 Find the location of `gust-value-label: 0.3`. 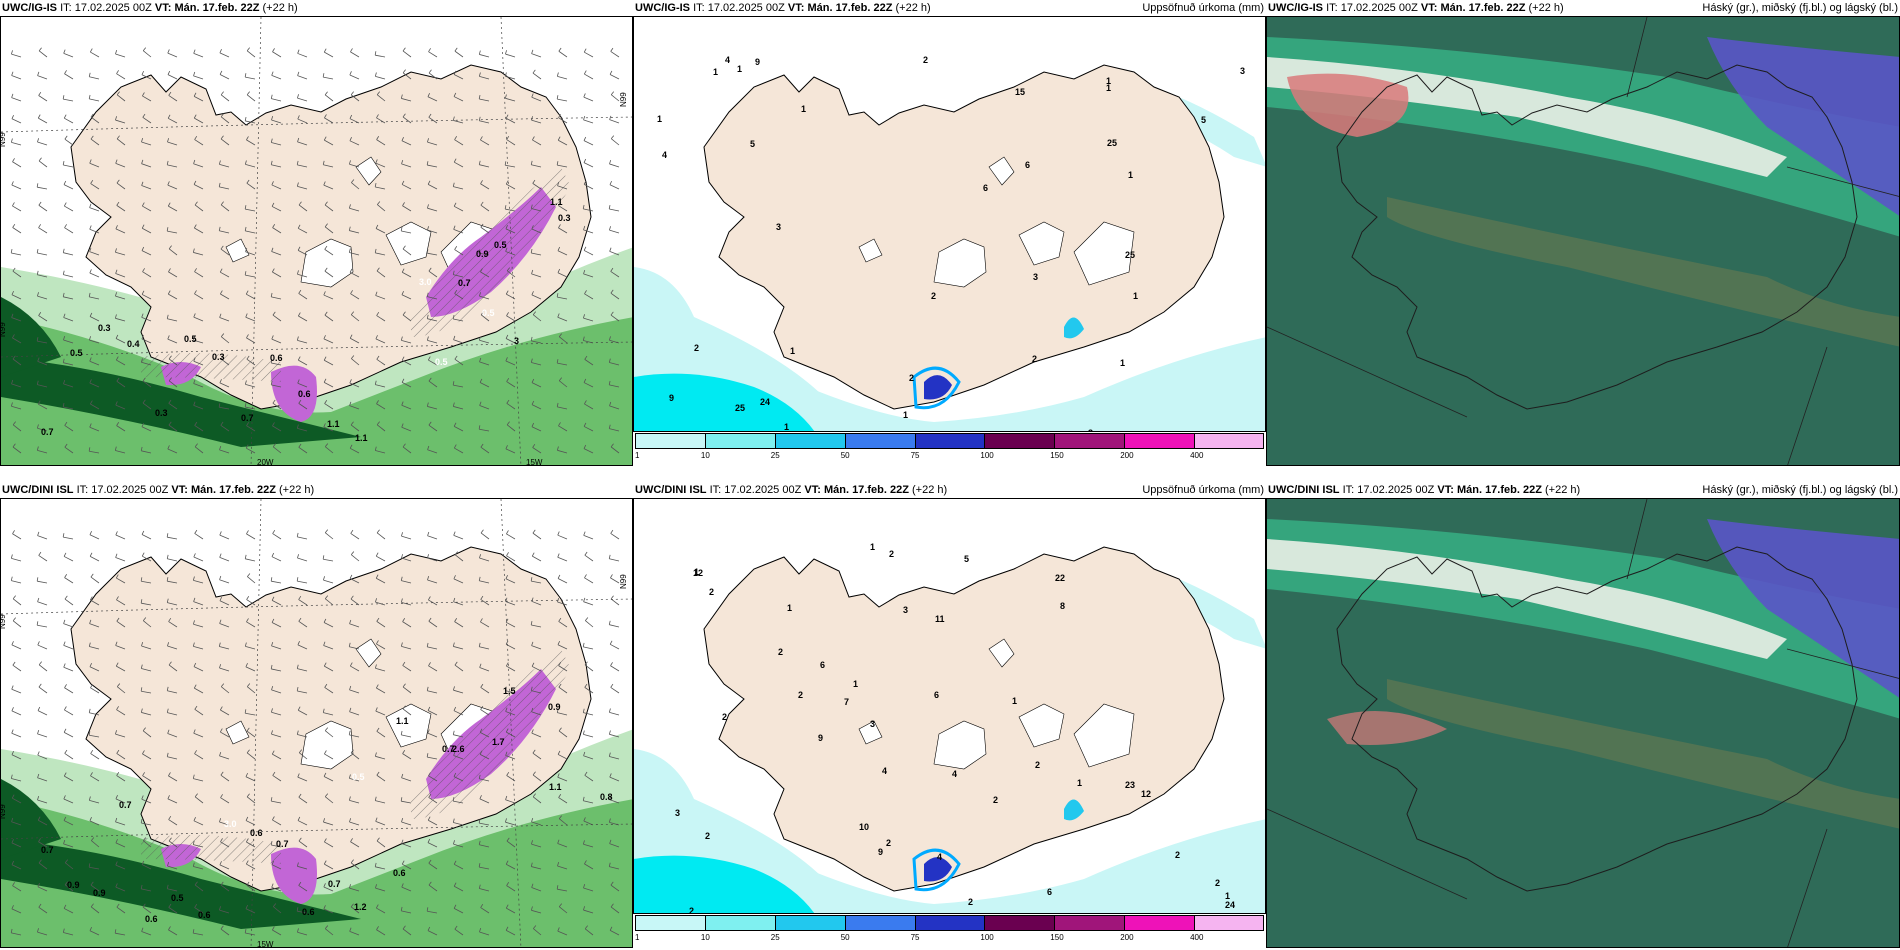

gust-value-label: 0.3 is located at coordinates (161, 413).